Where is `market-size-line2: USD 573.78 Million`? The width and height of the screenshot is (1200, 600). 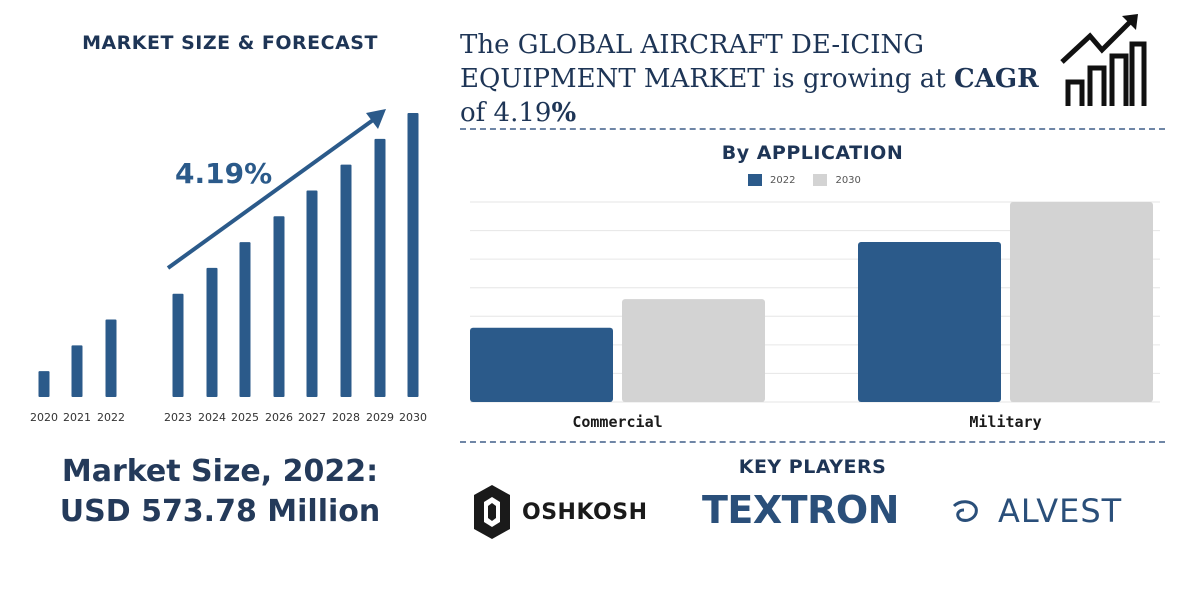
market-size-line2: USD 573.78 Million is located at coordinates (220, 511).